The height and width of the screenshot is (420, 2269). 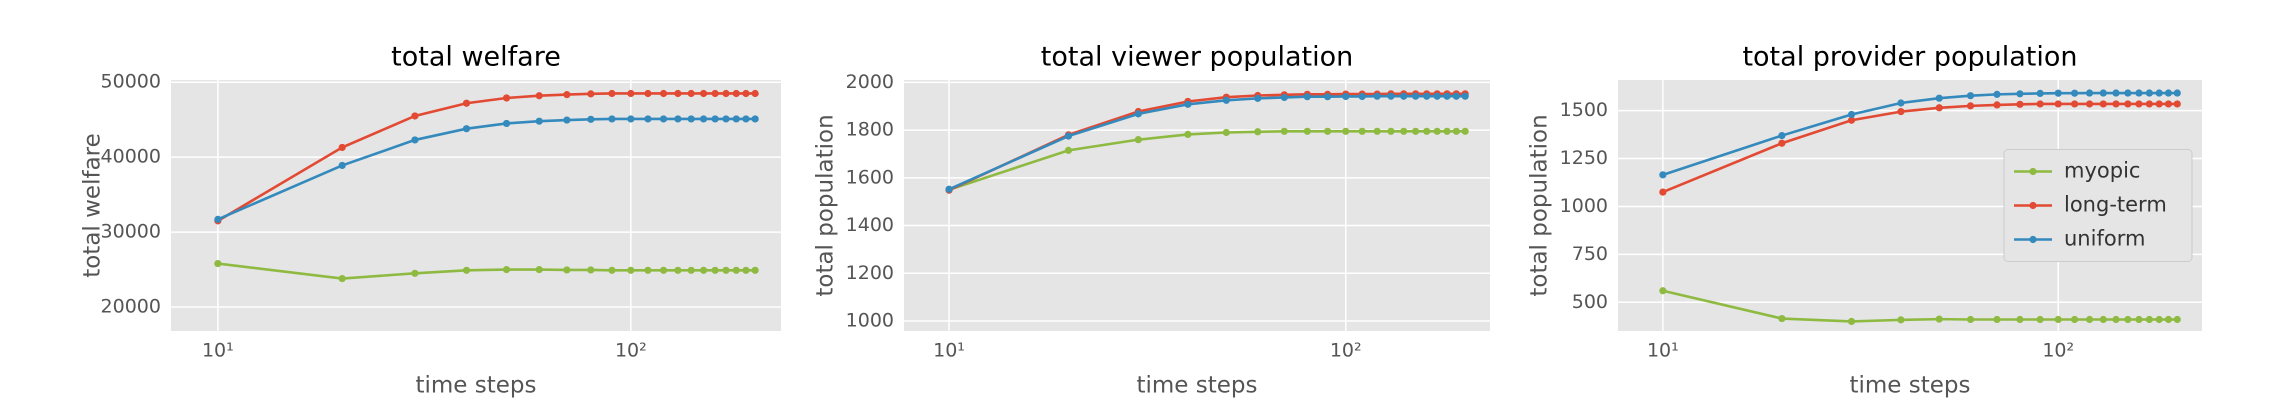 What do you see at coordinates (1584, 158) in the screenshot?
I see `y-tick-label: 1250` at bounding box center [1584, 158].